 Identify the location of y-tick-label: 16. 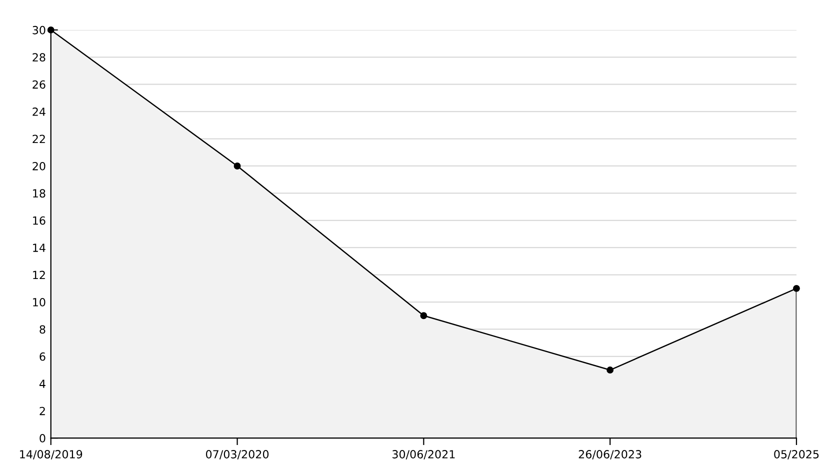
(39, 220).